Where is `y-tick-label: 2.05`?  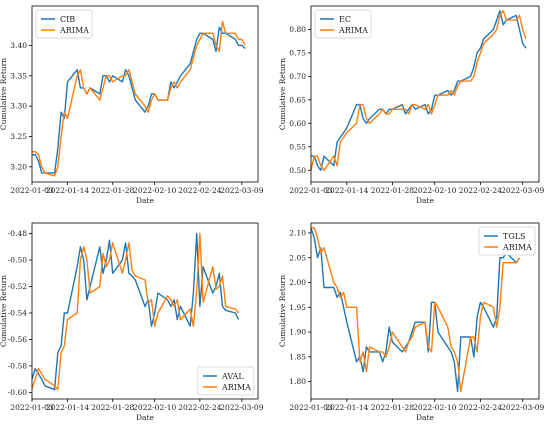 y-tick-label: 2.05 is located at coordinates (297, 257).